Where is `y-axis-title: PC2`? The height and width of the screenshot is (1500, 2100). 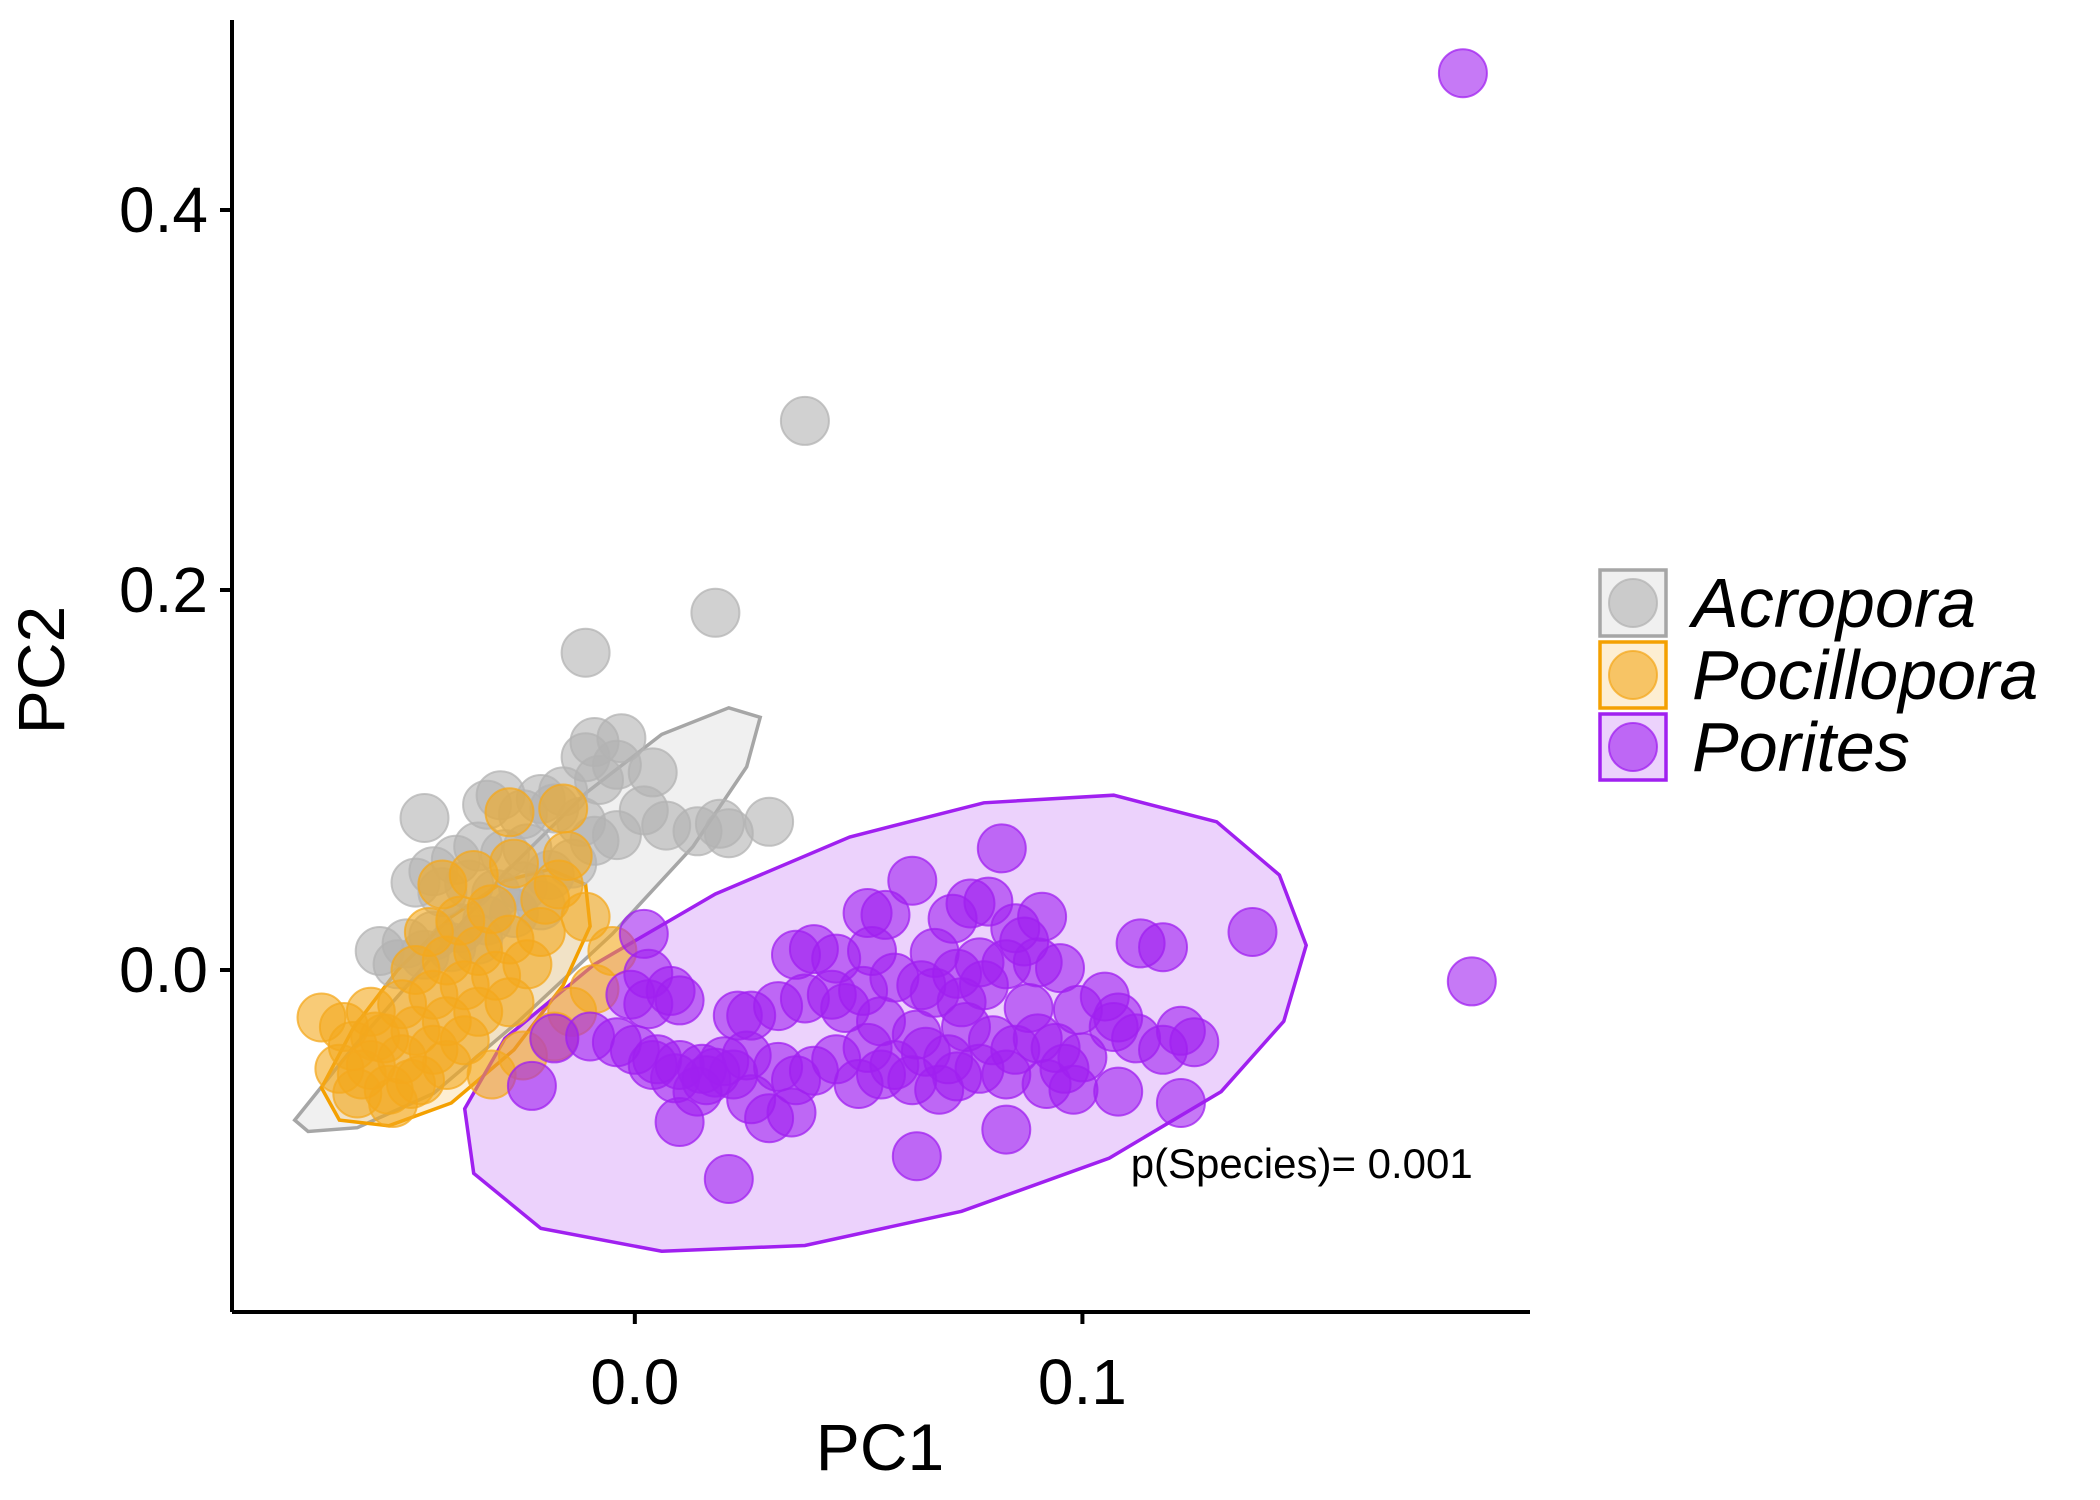 y-axis-title: PC2 is located at coordinates (41, 670).